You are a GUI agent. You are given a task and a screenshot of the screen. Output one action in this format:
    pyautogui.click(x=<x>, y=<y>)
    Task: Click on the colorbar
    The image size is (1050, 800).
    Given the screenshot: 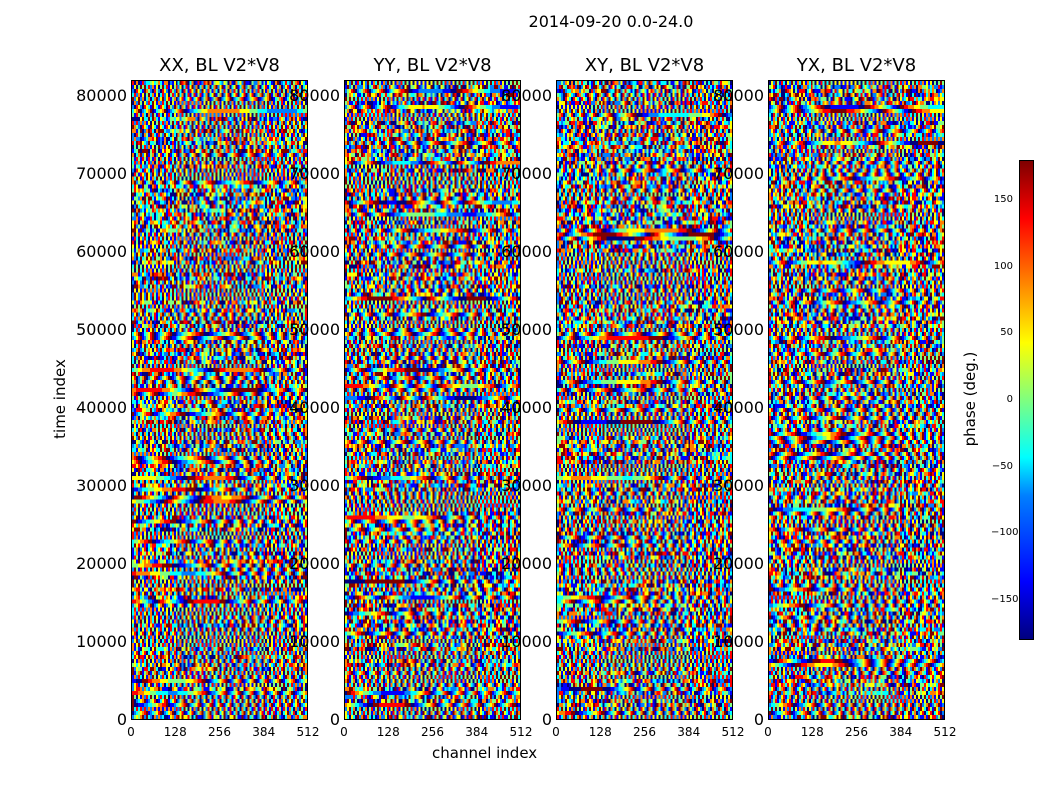 What is the action you would take?
    pyautogui.click(x=1026, y=400)
    